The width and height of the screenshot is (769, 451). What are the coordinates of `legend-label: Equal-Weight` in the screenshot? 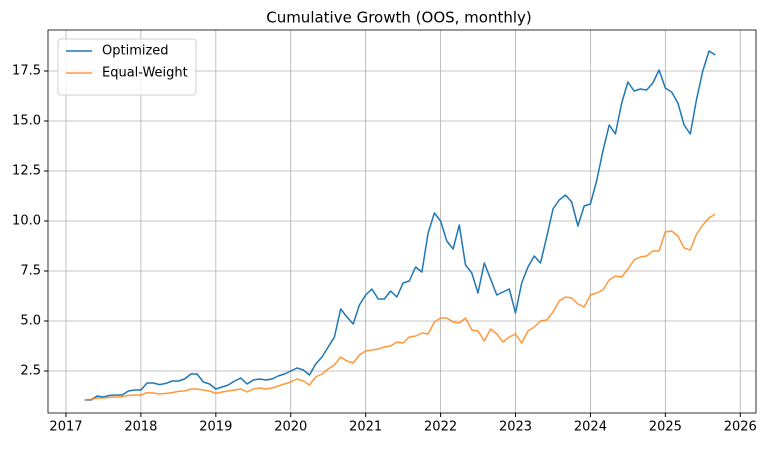 It's located at (145, 73).